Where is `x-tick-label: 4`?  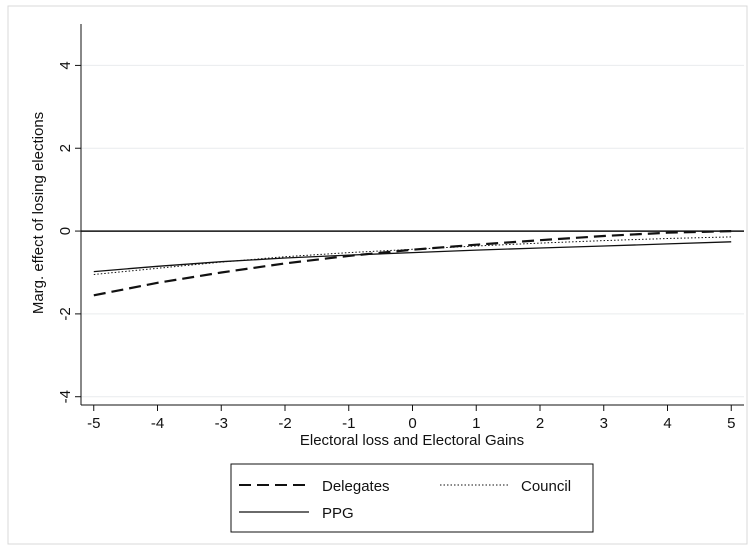 x-tick-label: 4 is located at coordinates (667, 423).